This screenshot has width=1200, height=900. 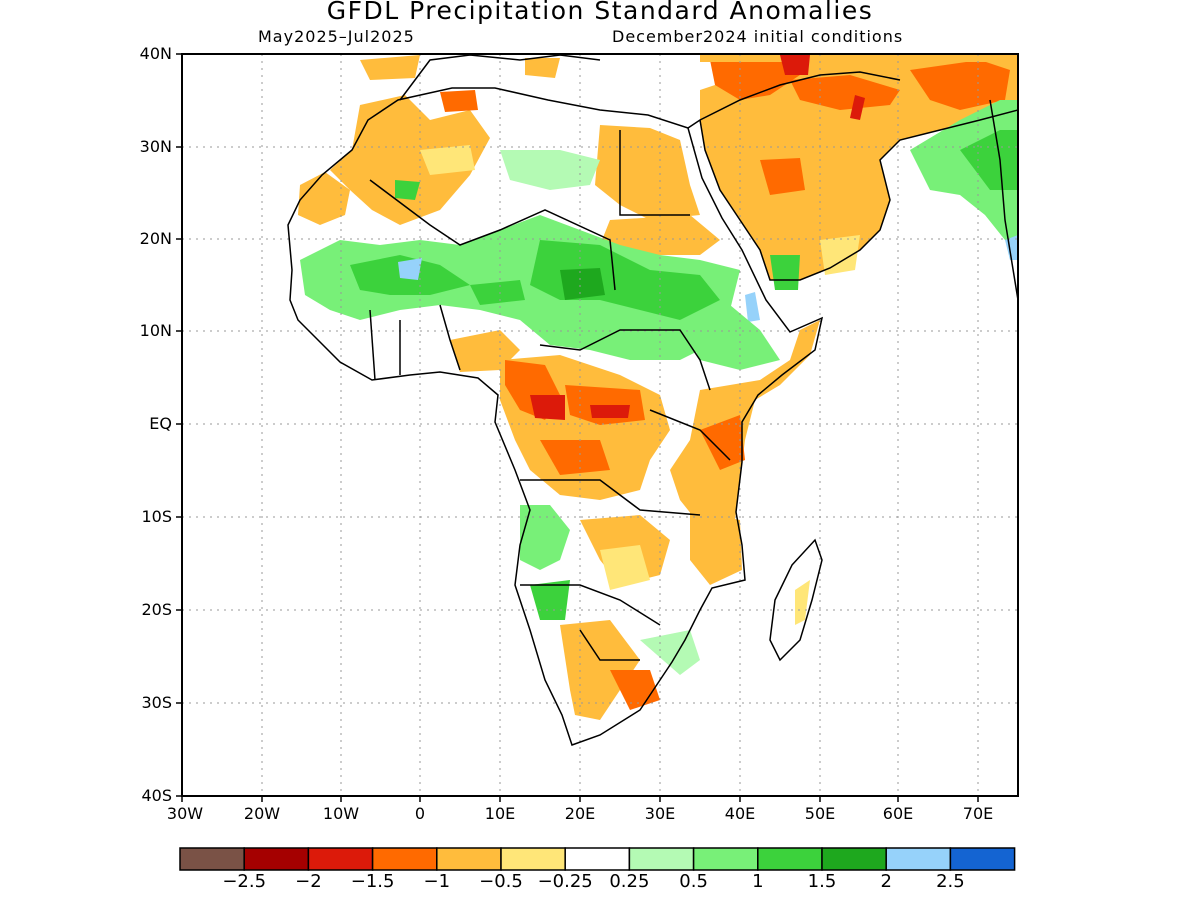 I want to click on colorbar-label: −2.5, so click(x=244, y=881).